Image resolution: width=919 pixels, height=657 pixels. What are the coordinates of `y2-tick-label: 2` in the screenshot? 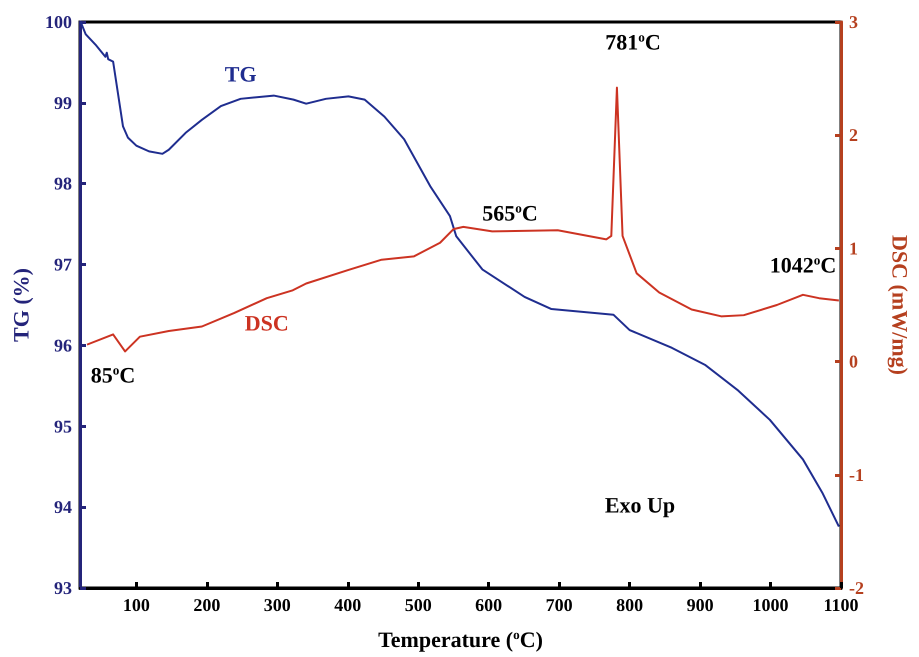 It's located at (853, 135).